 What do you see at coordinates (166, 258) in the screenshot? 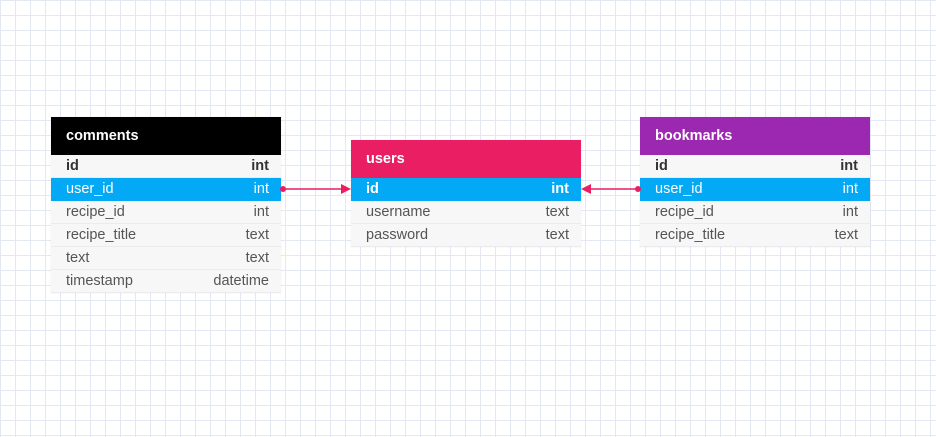
I see `table-row: text text` at bounding box center [166, 258].